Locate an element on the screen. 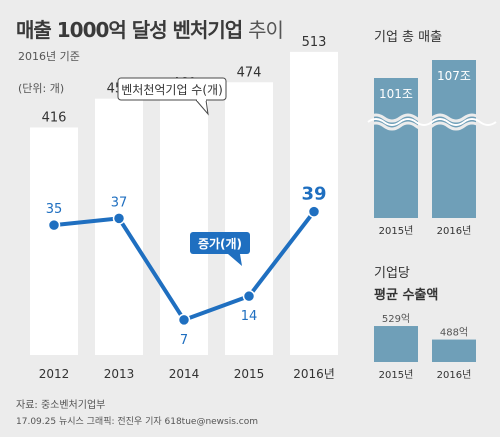 Image resolution: width=500 pixels, height=437 pixels. axis-break-wave-outline is located at coordinates (432, 122).